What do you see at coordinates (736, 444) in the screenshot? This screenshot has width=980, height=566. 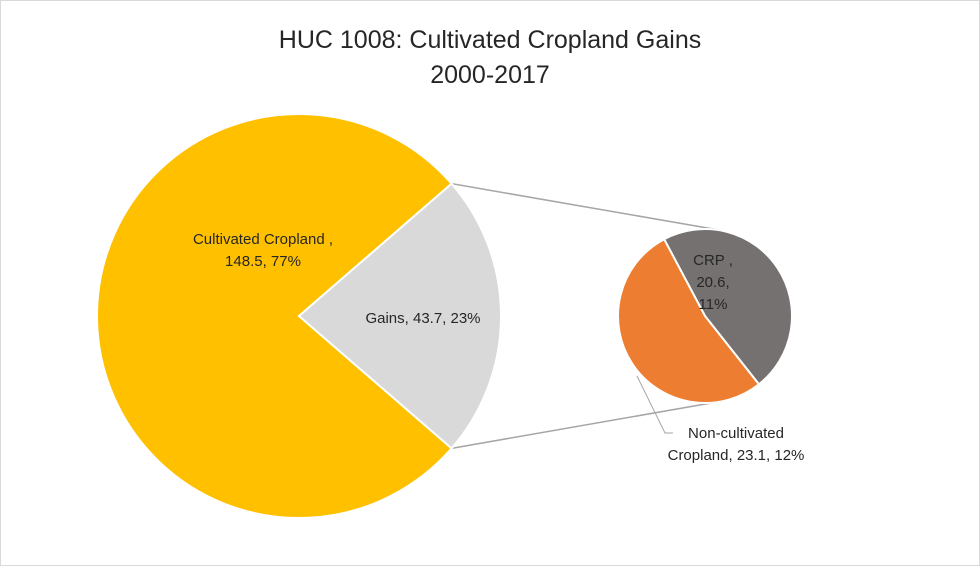 I see `label-non-cultivated-cropland: Non-cultivated Cropland, 23.1, 12%` at bounding box center [736, 444].